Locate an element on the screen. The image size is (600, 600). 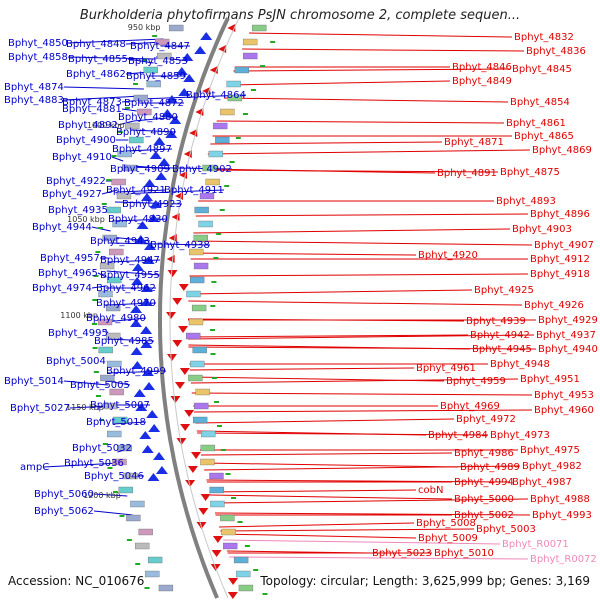
gene-label: Bphyt_5000 is located at coordinates (484, 499).